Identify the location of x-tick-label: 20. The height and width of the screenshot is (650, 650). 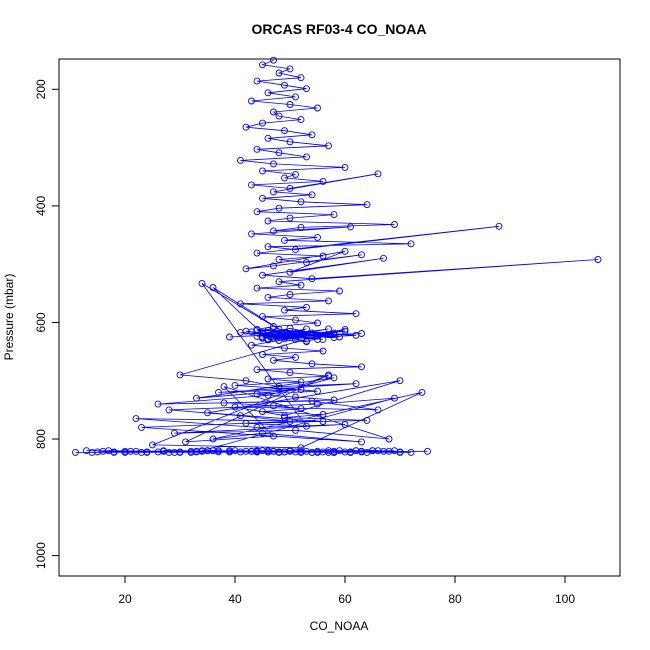
(125, 599).